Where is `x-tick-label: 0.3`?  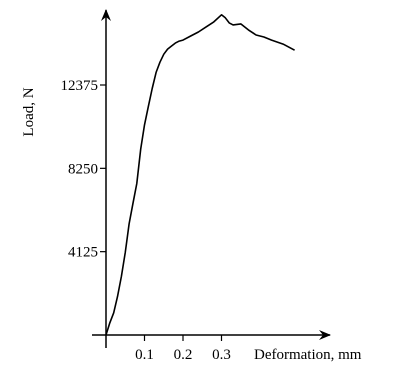
x-tick-label: 0.3 is located at coordinates (221, 355).